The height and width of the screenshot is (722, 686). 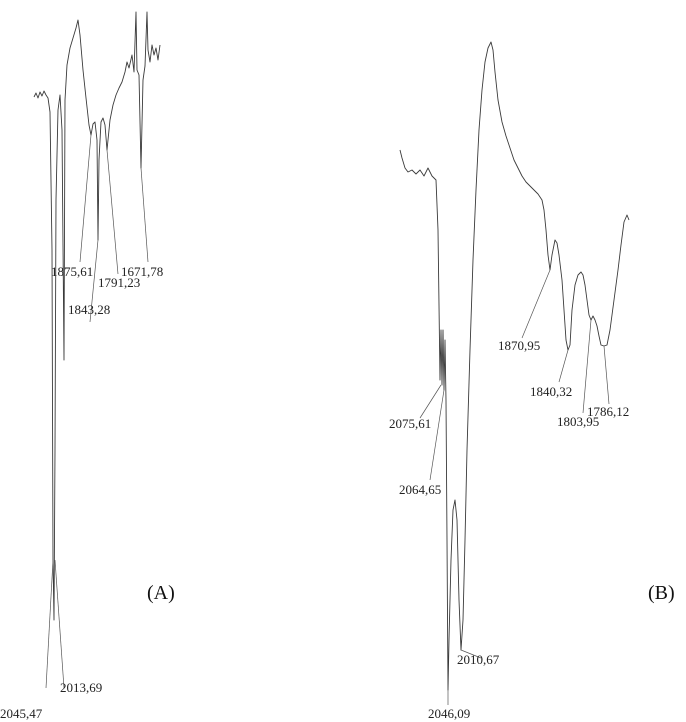 What do you see at coordinates (81, 687) in the screenshot?
I see `peak-label-a-2013: 2013,69` at bounding box center [81, 687].